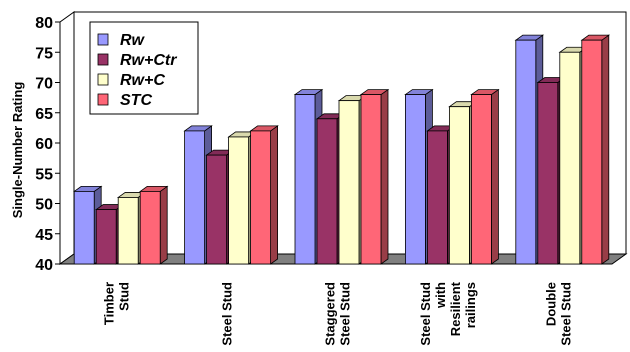 The height and width of the screenshot is (352, 630). I want to click on category-label: Steel Stud, so click(227, 314).